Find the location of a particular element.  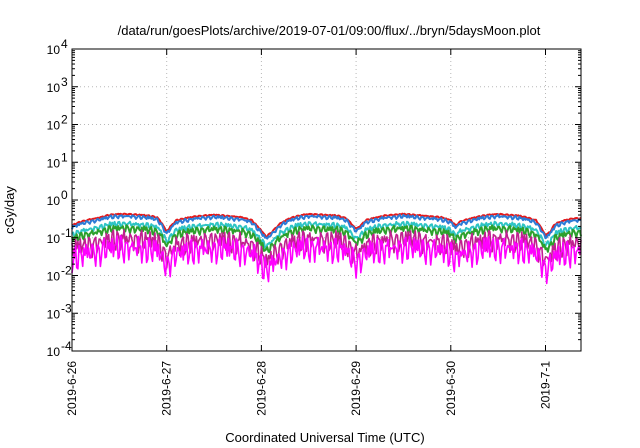

y-tick-exponent: 1 is located at coordinates (64, 157).